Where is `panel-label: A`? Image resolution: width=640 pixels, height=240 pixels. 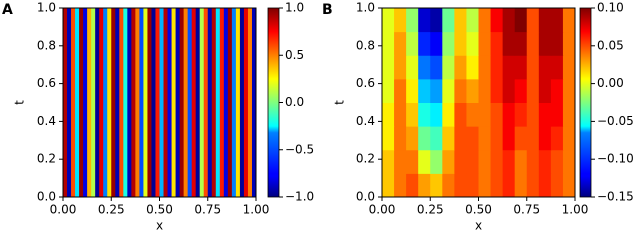
panel-label: A is located at coordinates (7, 10).